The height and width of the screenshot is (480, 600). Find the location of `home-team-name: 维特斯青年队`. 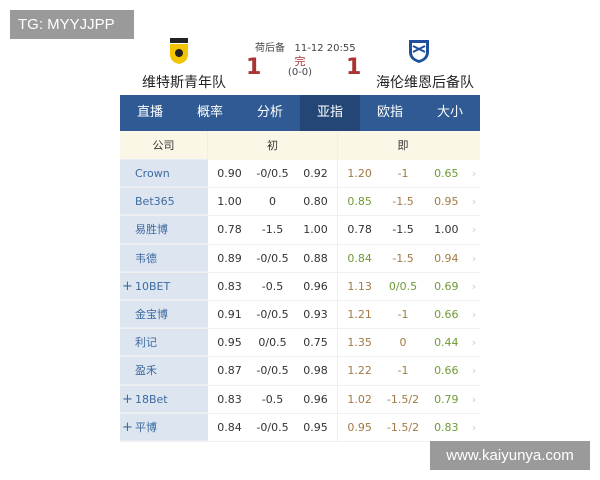

home-team-name: 维特斯青年队 is located at coordinates (184, 83).